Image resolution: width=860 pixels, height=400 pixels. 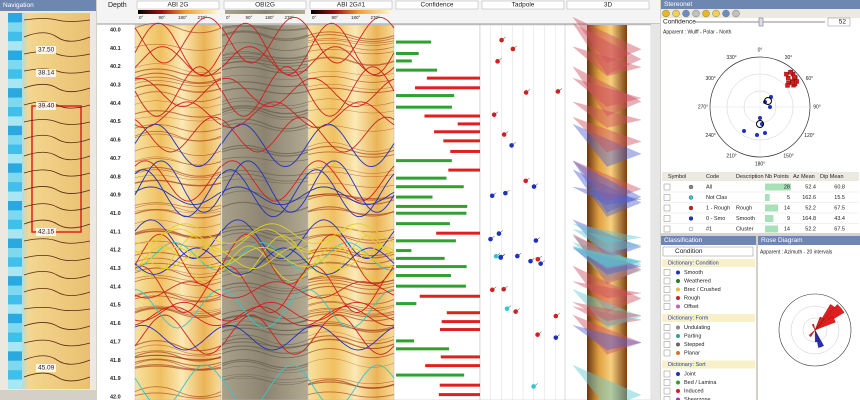 What do you see at coordinates (692, 353) in the screenshot?
I see `item-label: Planar` at bounding box center [692, 353].